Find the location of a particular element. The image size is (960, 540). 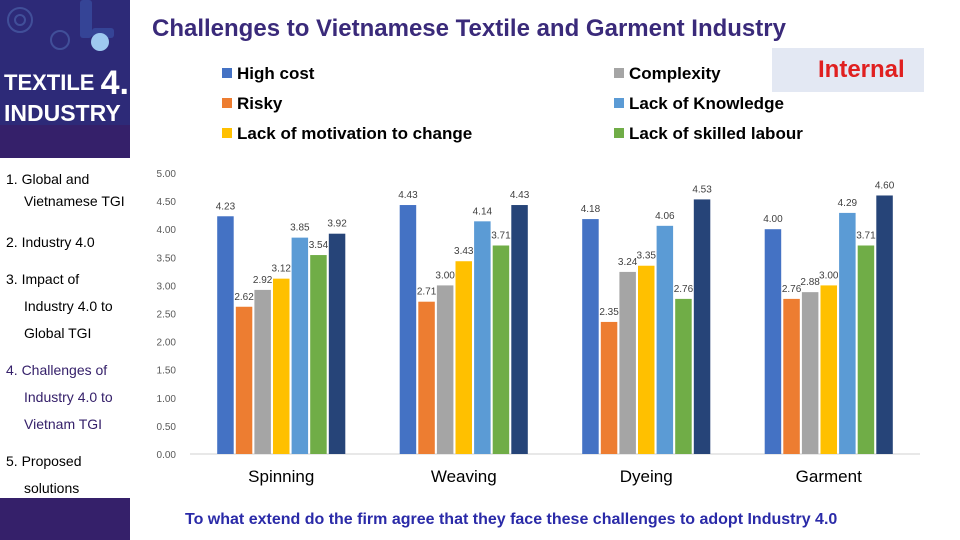

data-label: 3.43 is located at coordinates (464, 251).